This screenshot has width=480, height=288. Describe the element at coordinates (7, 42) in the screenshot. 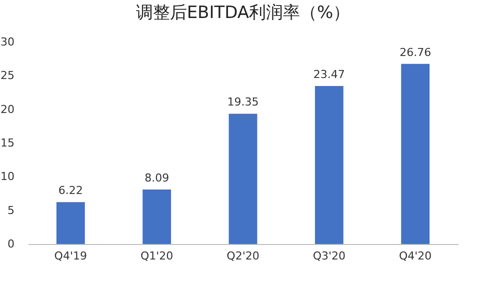

I see `y-tick-label: 30` at that location.